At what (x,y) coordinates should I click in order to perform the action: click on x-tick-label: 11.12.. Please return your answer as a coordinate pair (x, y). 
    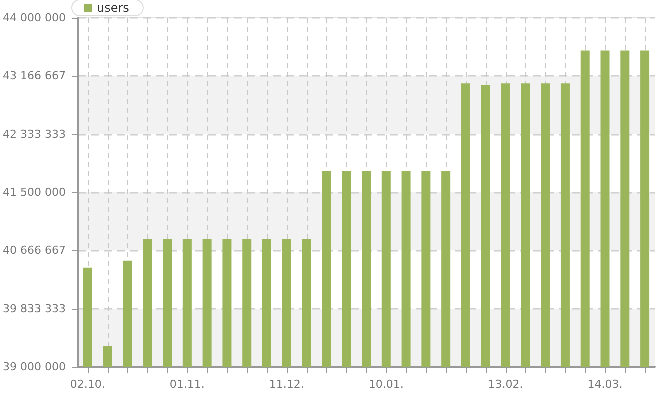
    Looking at the image, I should click on (286, 384).